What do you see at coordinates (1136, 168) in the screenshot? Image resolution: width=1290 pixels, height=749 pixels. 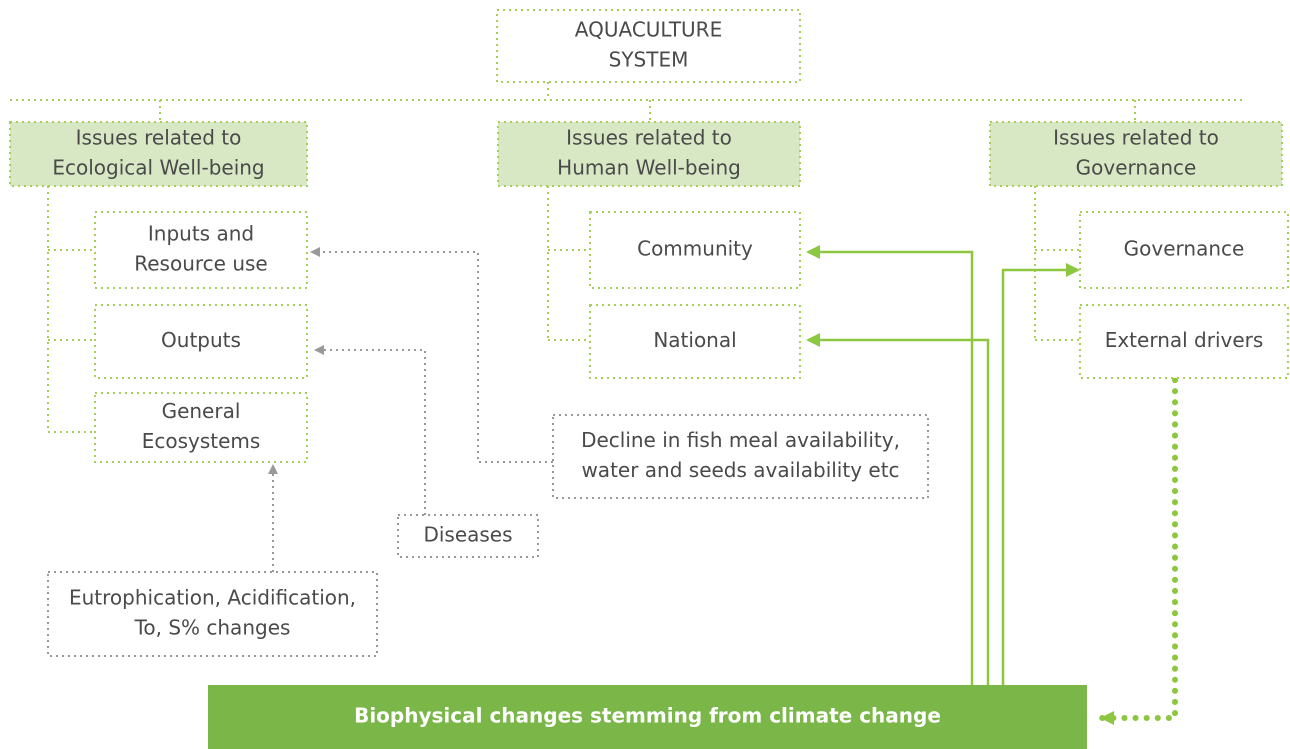 I see `category-label: Governance` at bounding box center [1136, 168].